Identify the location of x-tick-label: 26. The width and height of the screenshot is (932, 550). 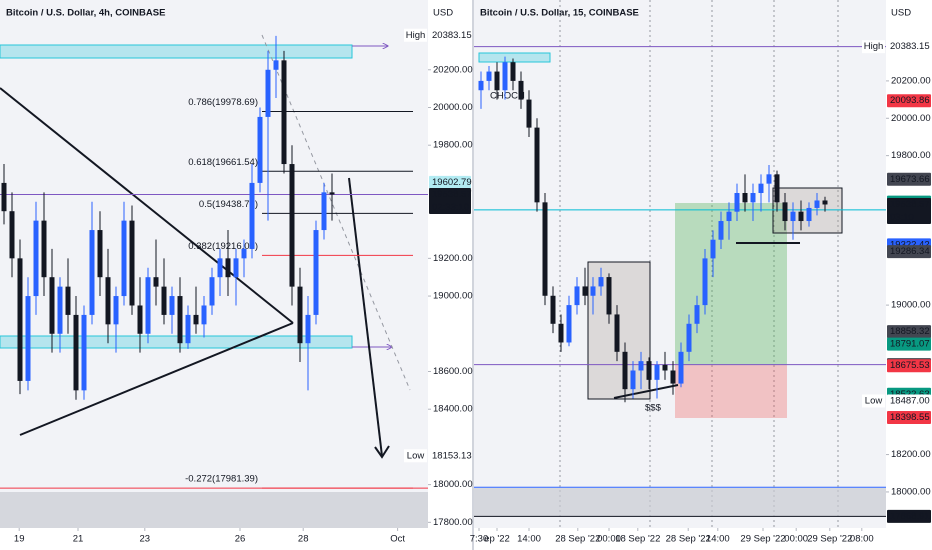
(240, 539).